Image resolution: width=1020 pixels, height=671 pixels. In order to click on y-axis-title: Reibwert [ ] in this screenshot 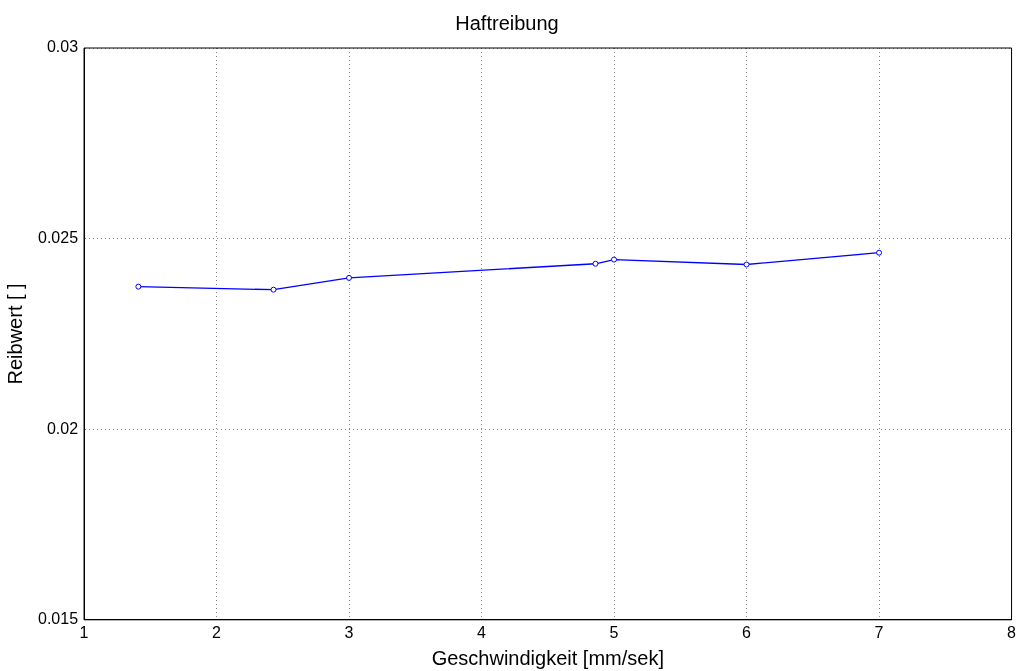, I will do `click(14, 334)`.